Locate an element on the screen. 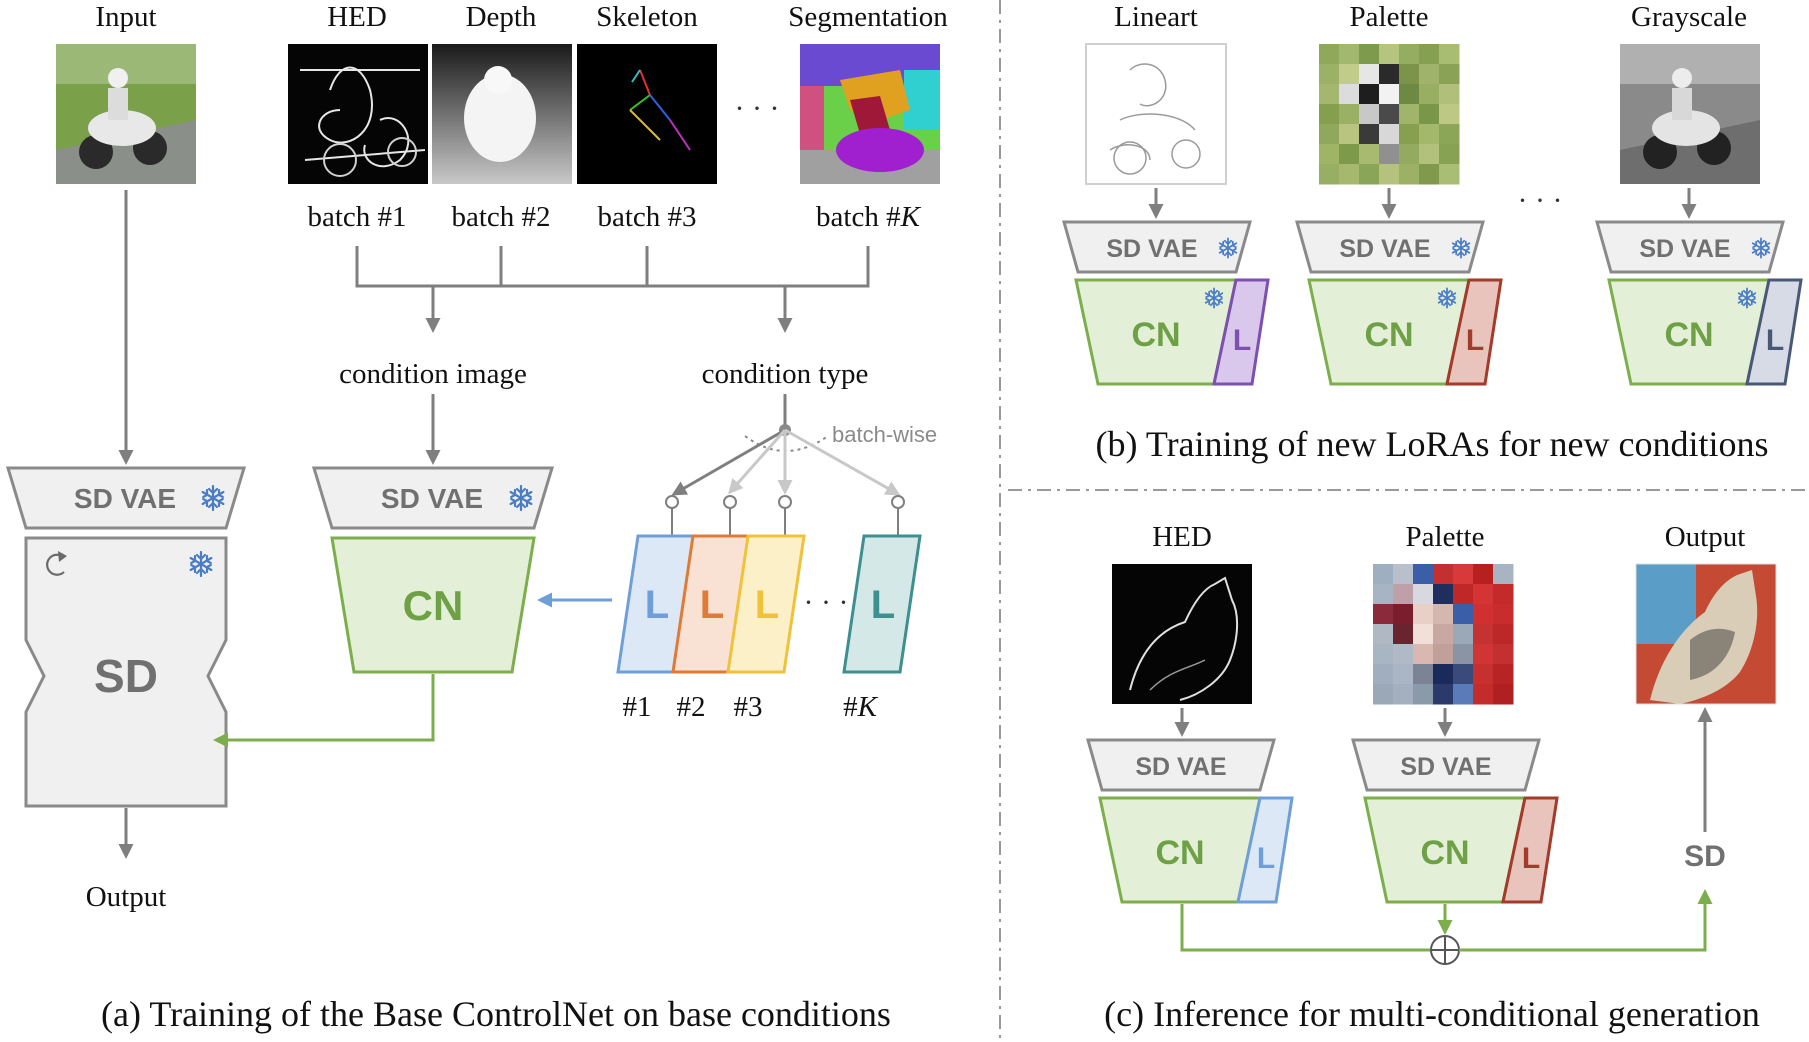 Image resolution: width=1809 pixels, height=1042 pixels. batch-2-label: batch #2 is located at coordinates (500, 217).